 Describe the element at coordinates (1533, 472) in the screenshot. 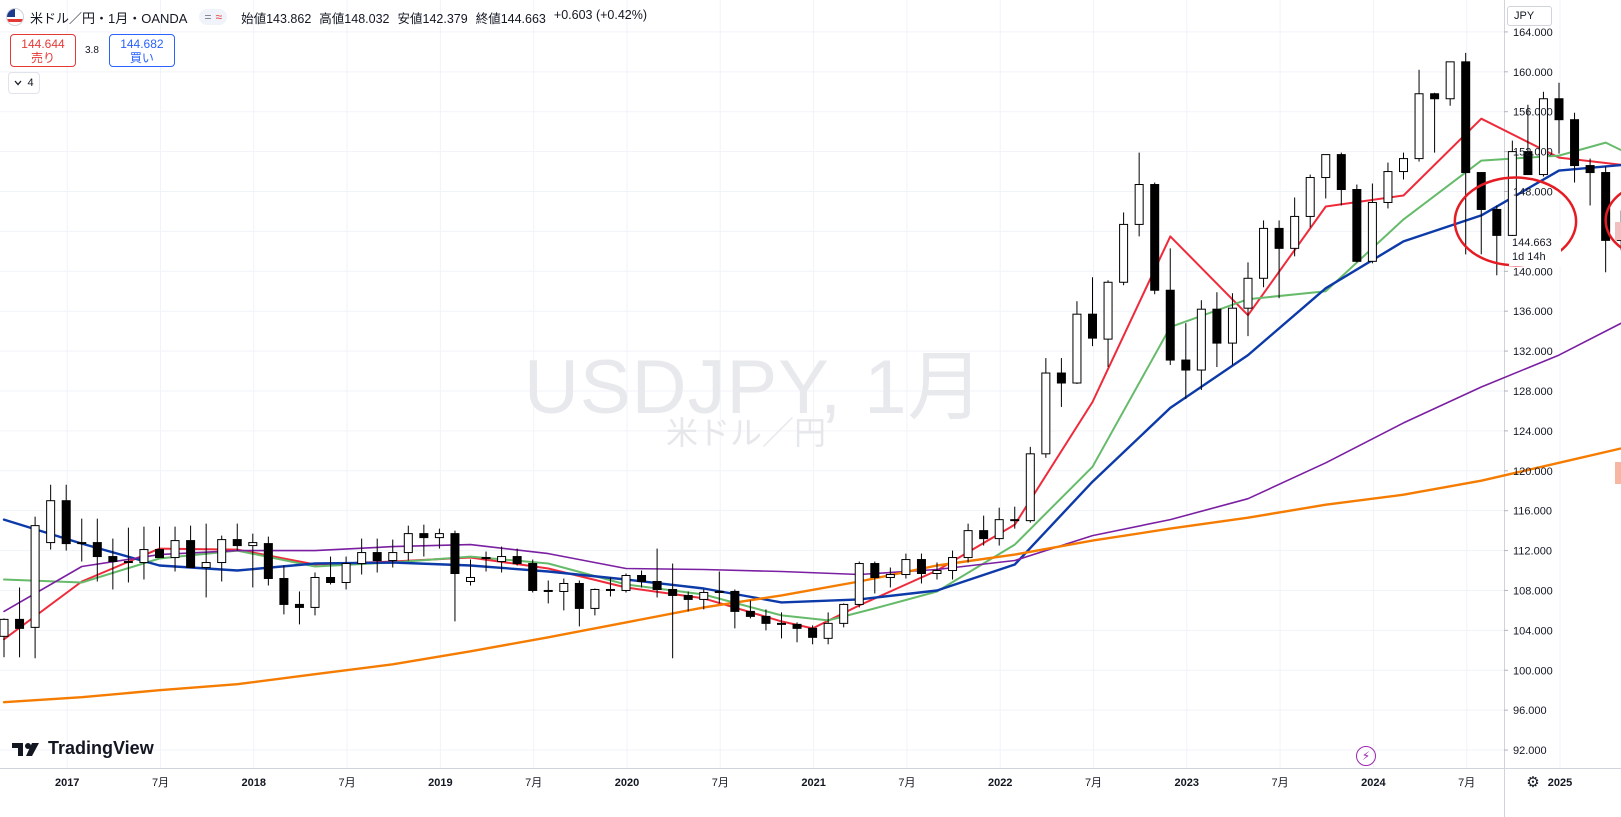

I see `price-tick-label: 120.000` at that location.